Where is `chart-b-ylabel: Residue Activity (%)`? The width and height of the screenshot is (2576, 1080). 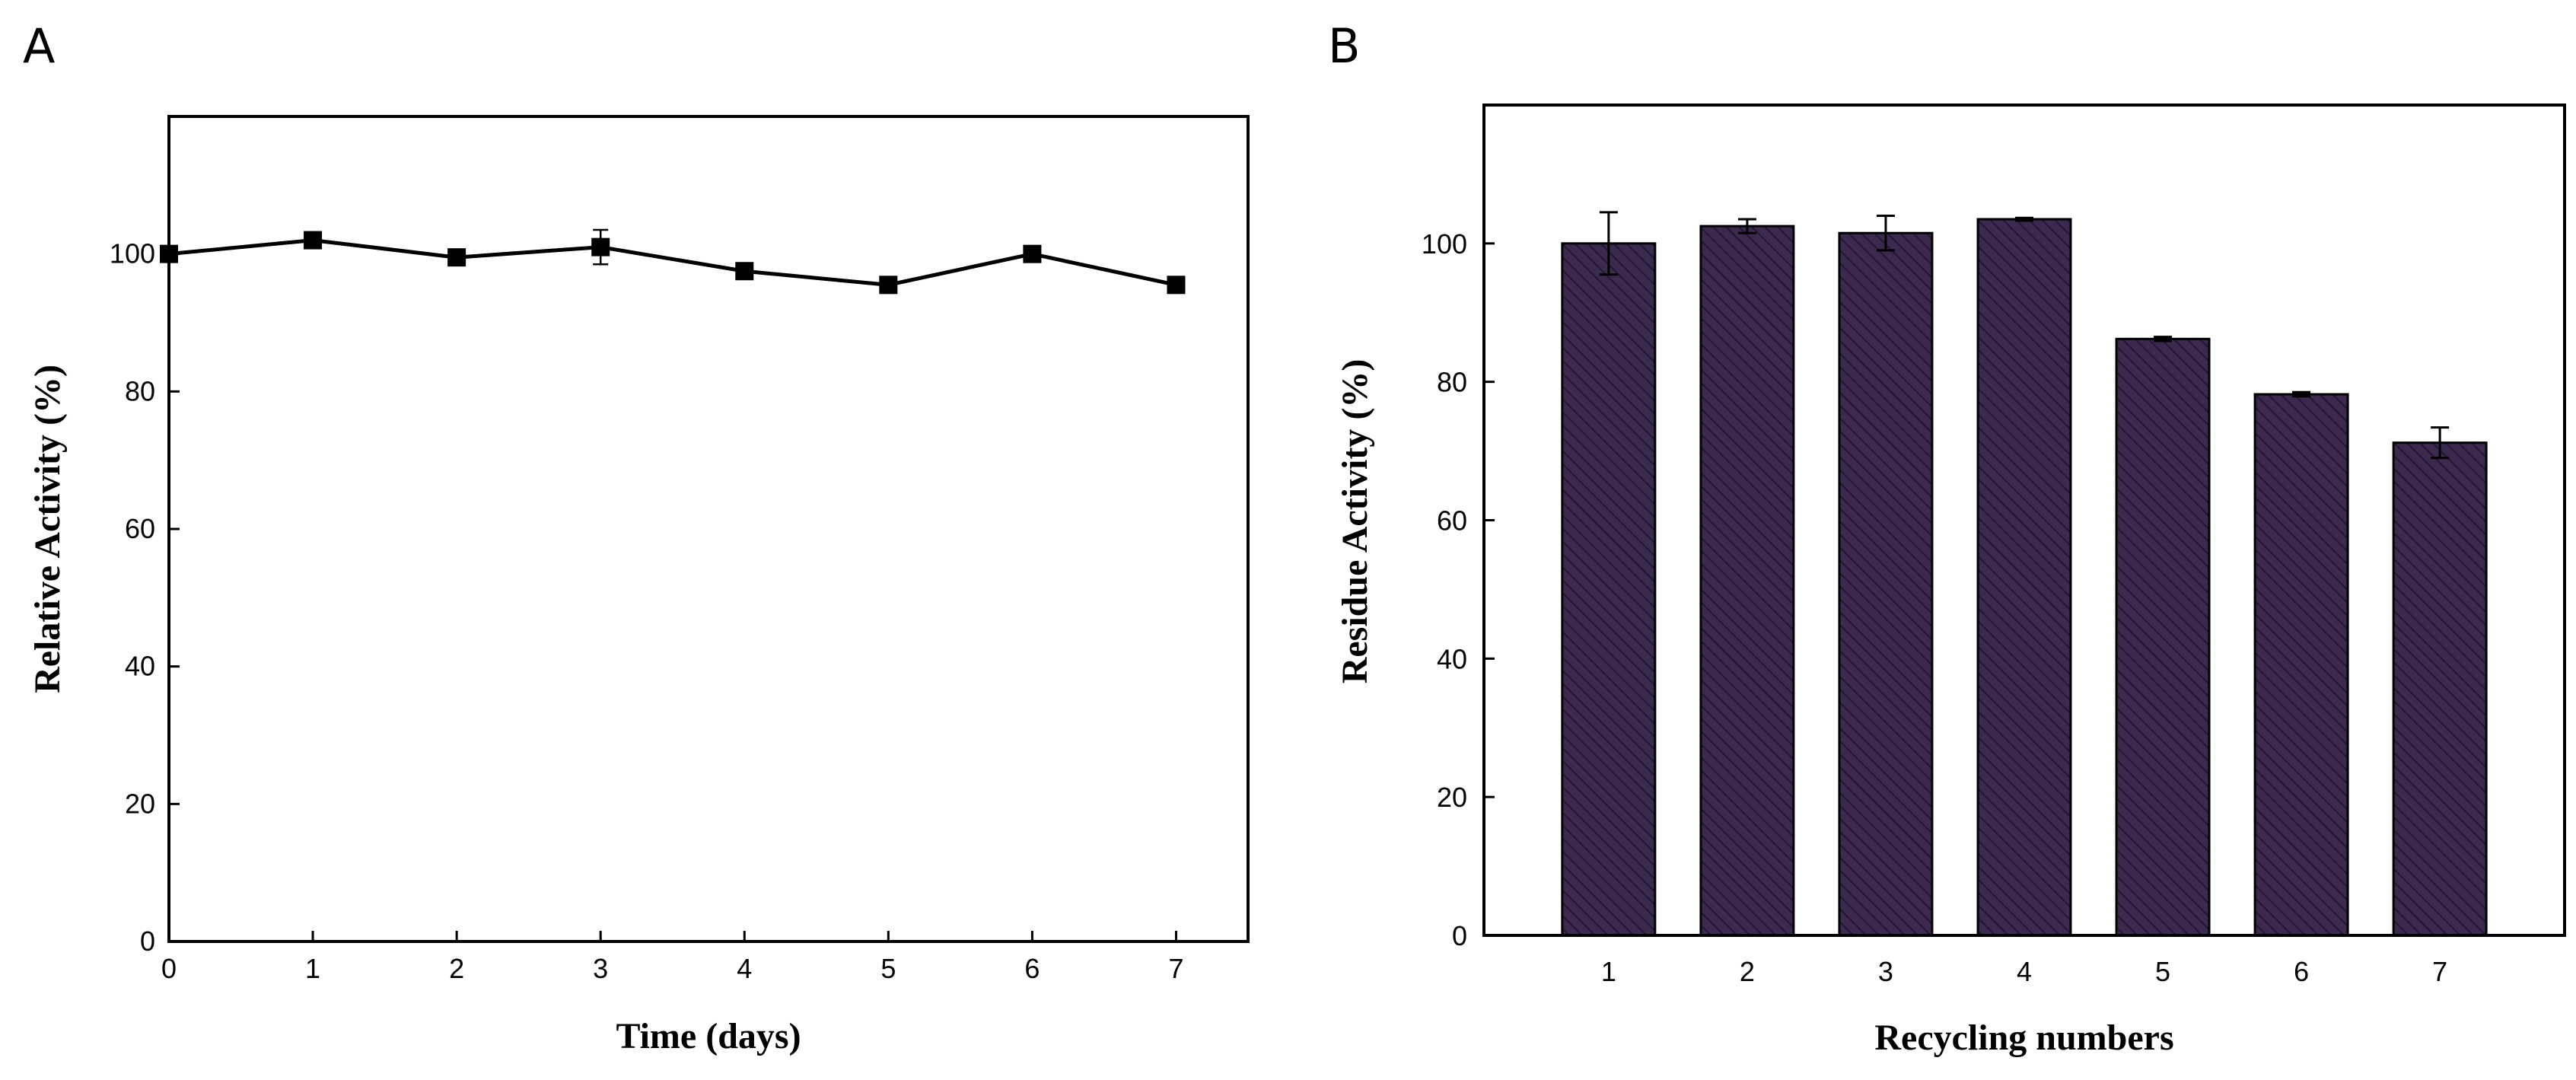 chart-b-ylabel: Residue Activity (%) is located at coordinates (1355, 521).